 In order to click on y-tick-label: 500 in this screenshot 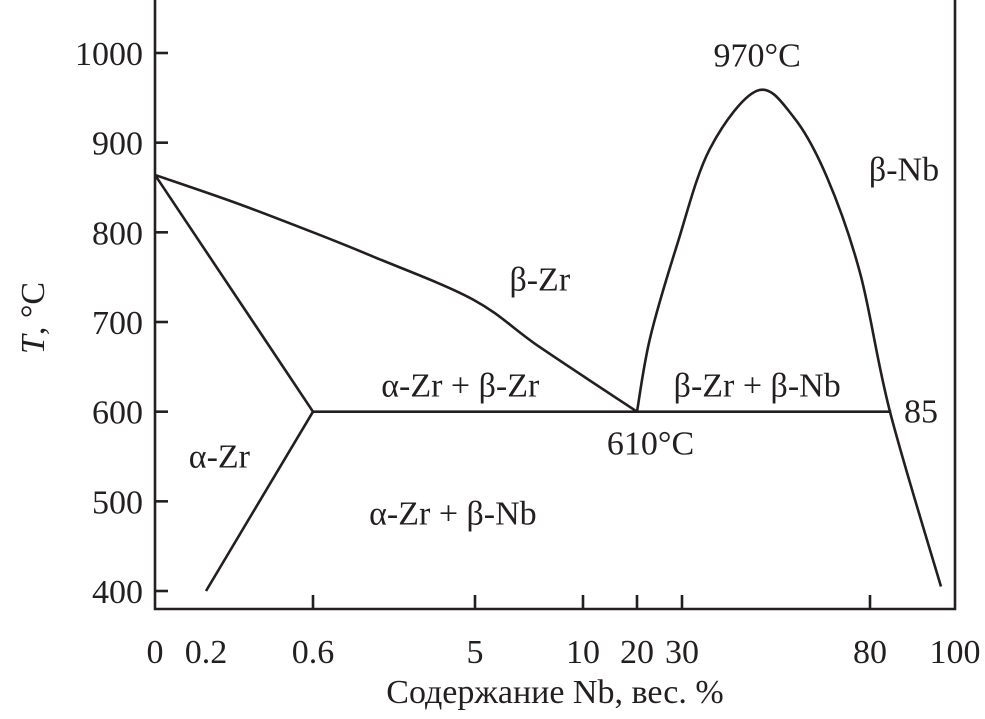, I will do `click(117, 502)`.